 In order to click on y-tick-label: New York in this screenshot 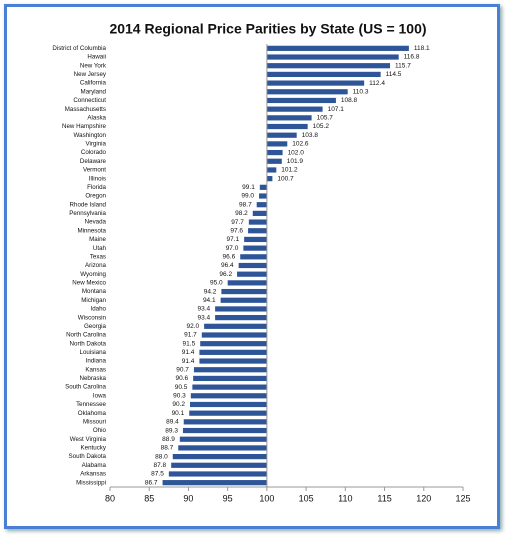, I will do `click(93, 65)`.